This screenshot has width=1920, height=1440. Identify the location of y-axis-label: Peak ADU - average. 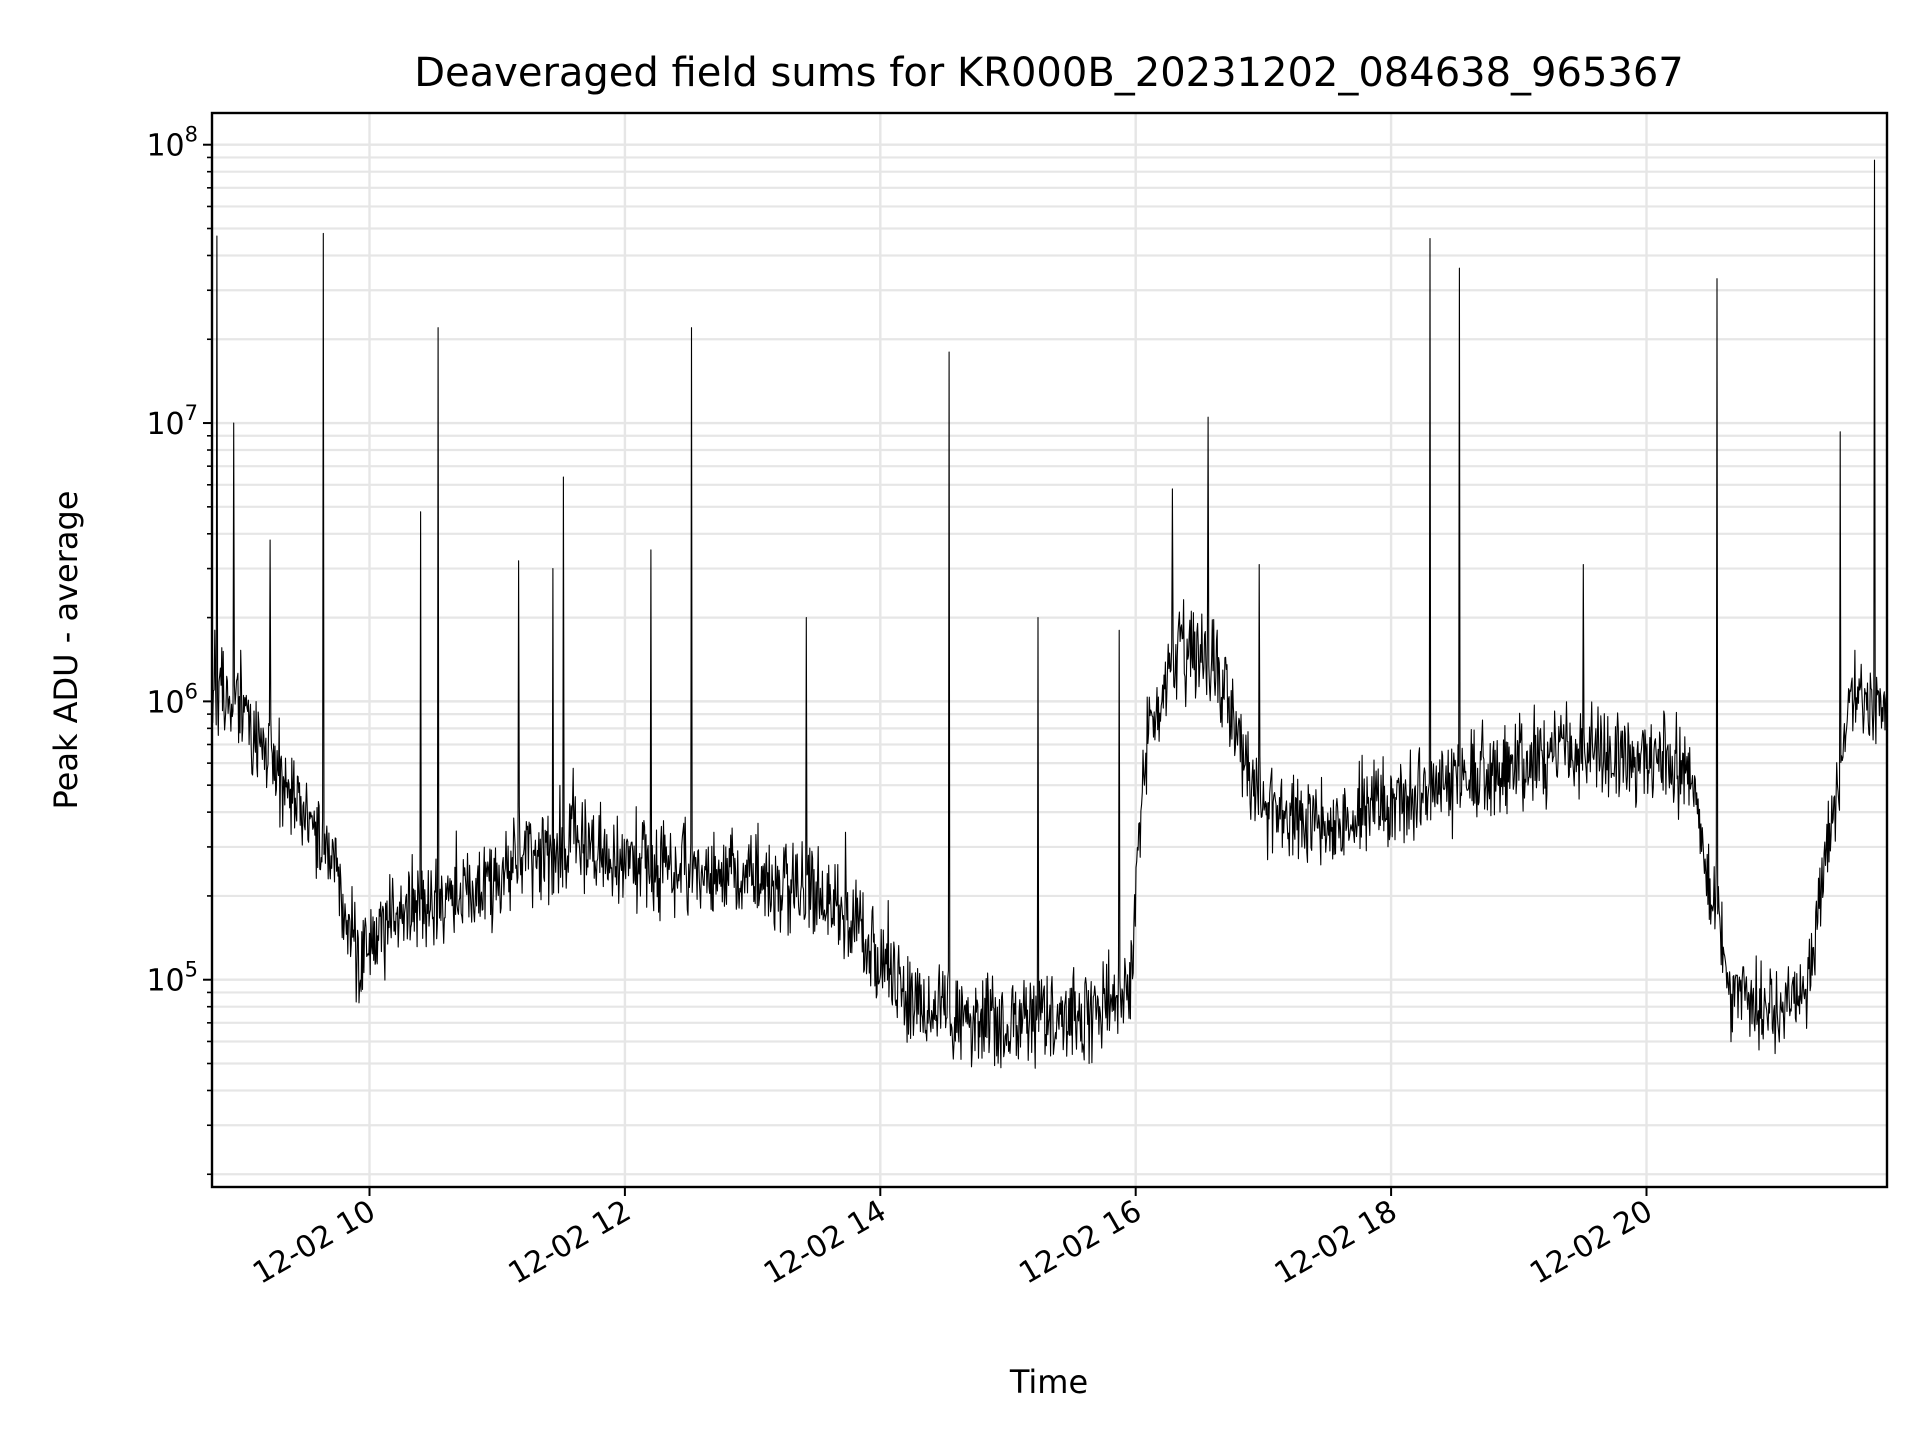
(66, 650).